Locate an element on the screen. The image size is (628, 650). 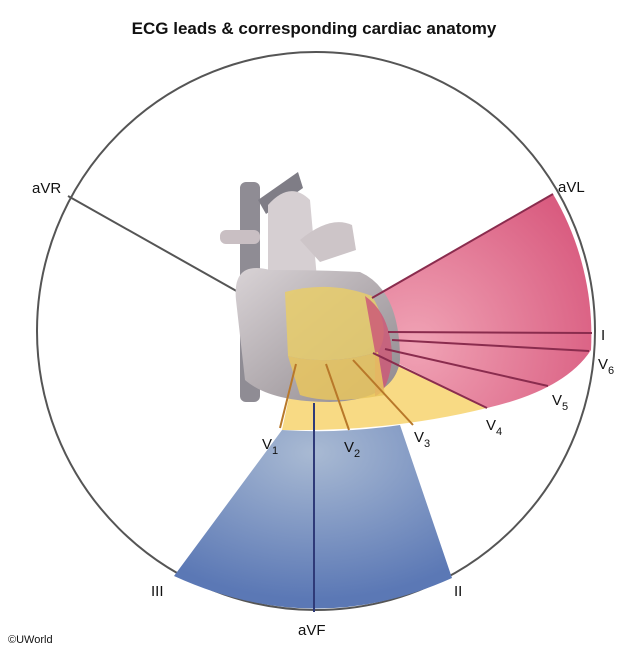
lead-v6-line is located at coordinates (490, 345).